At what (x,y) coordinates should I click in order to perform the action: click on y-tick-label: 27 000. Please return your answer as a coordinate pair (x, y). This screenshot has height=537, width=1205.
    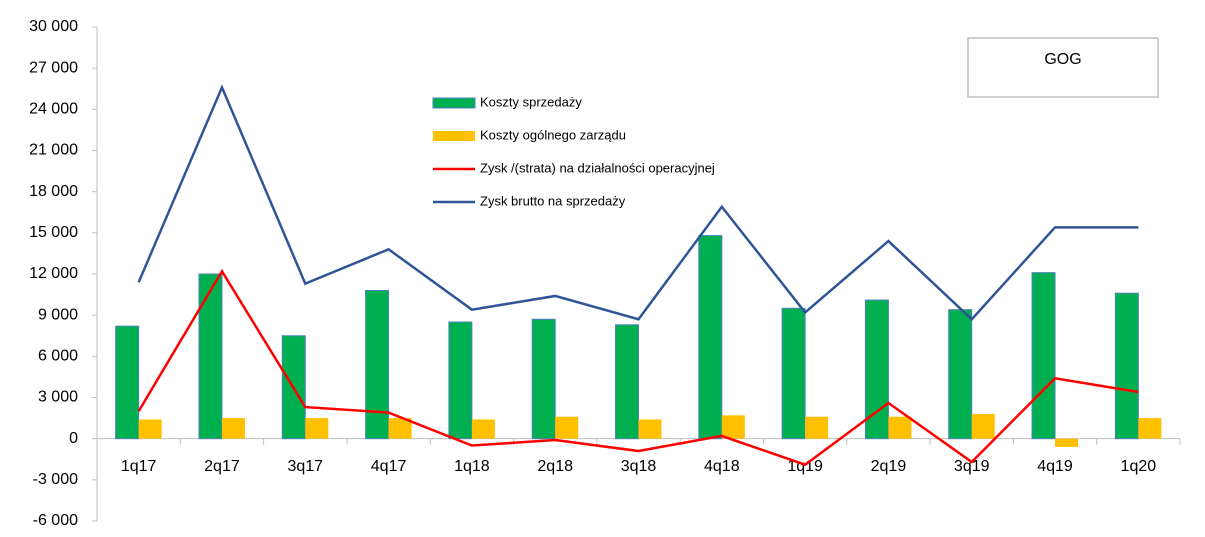
    Looking at the image, I should click on (53, 67).